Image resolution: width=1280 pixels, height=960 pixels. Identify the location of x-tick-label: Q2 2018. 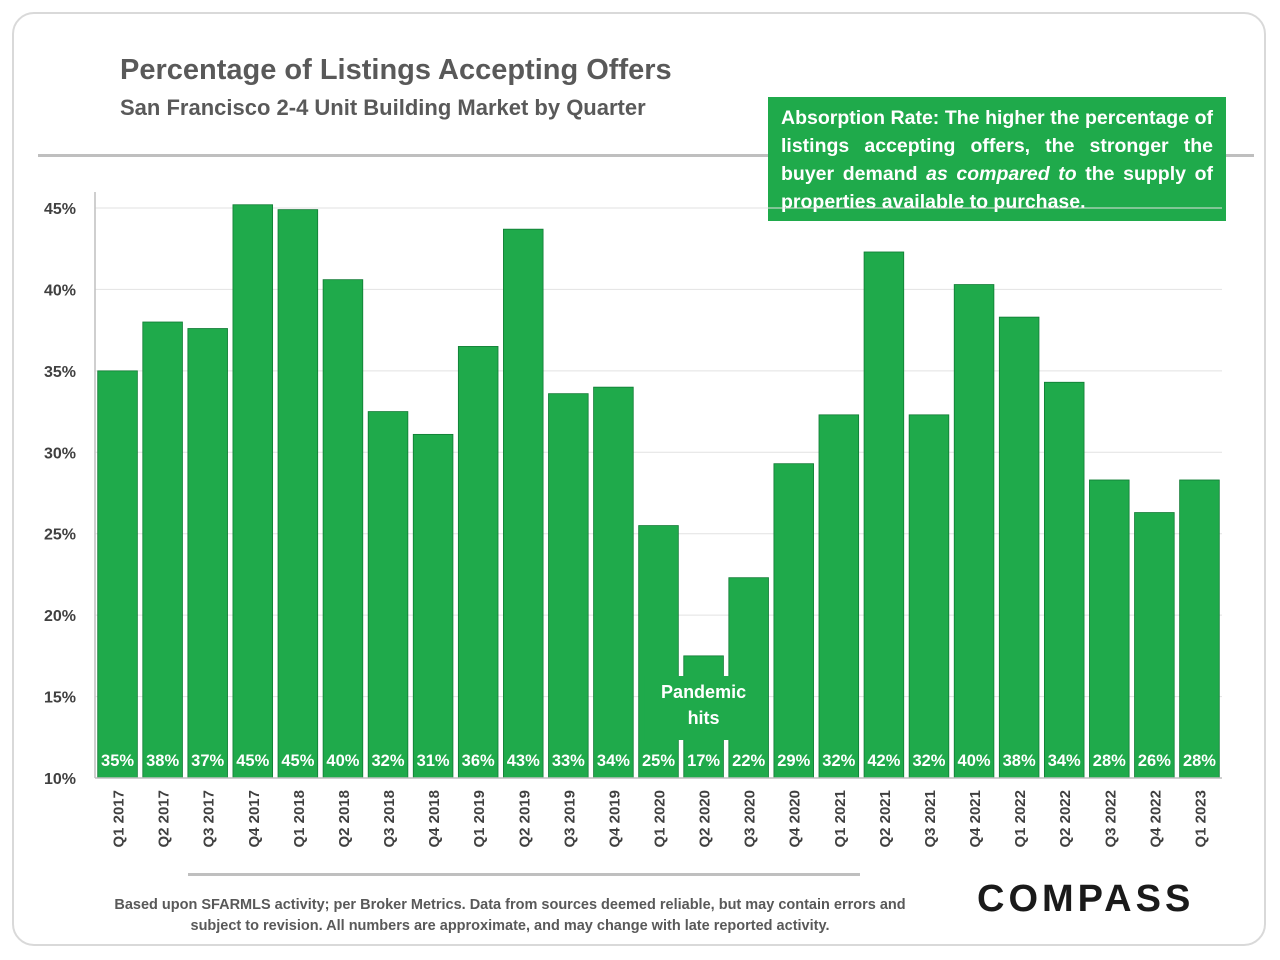
(344, 819).